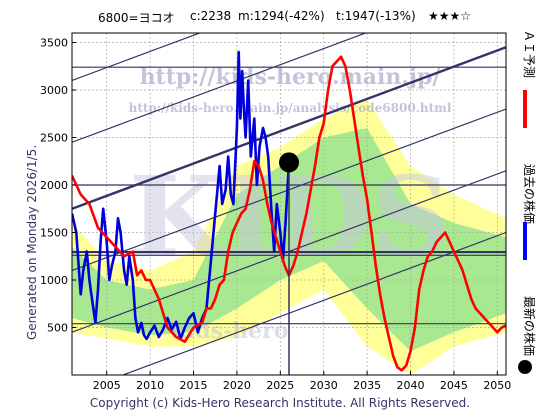 The height and width of the screenshot is (420, 560). Describe the element at coordinates (529, 54) in the screenshot. I see `legend-label-ai-forecast: ＡＩ予測` at that location.